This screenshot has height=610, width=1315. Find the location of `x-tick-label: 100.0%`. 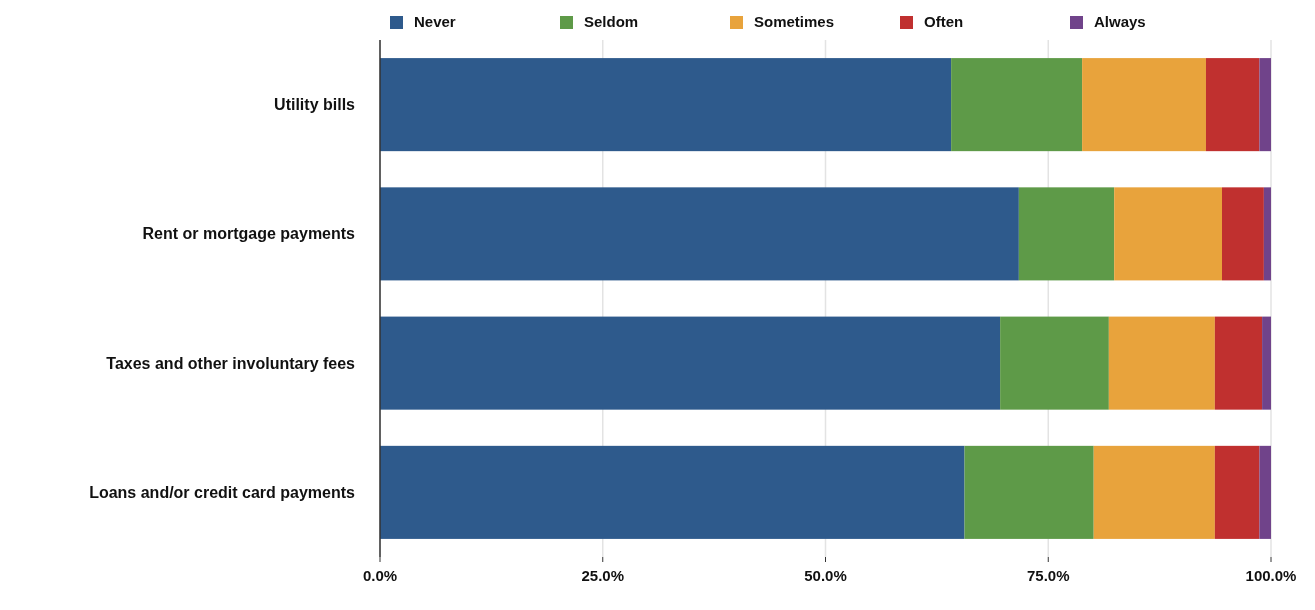

x-tick-label: 100.0% is located at coordinates (1271, 575).